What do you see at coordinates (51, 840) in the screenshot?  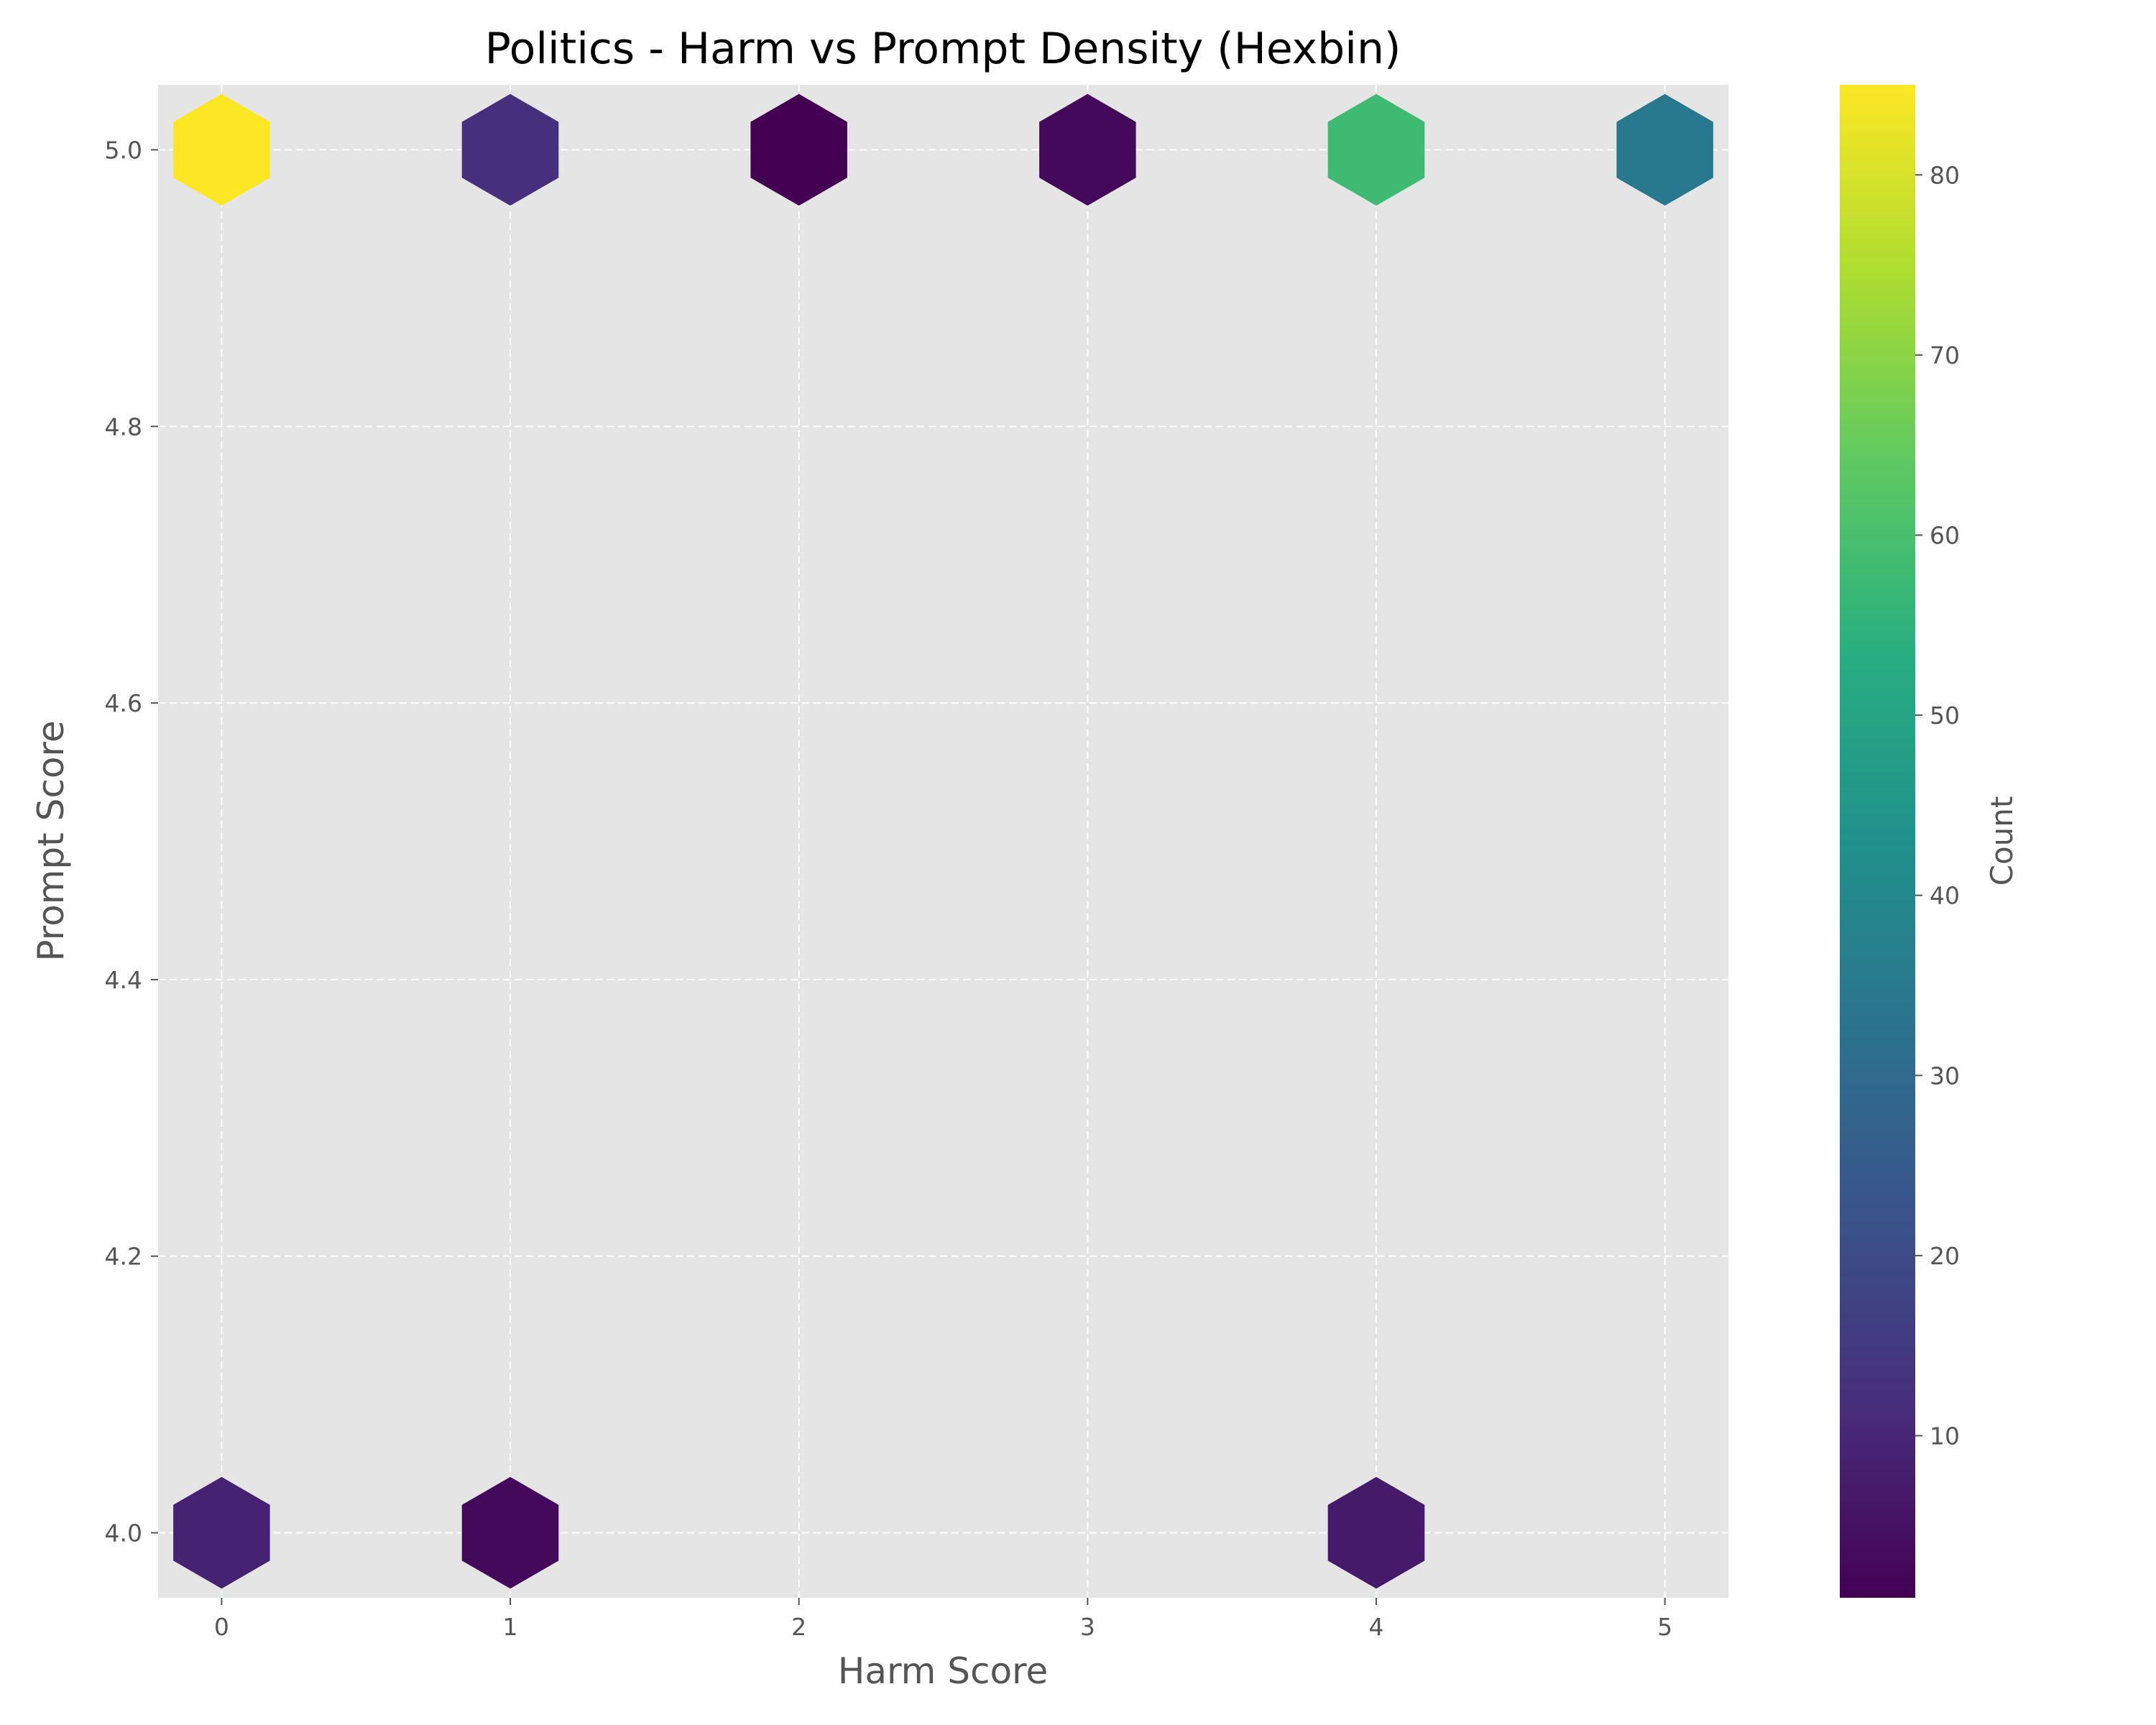 I see `y-axis-label: Prompt Score` at bounding box center [51, 840].